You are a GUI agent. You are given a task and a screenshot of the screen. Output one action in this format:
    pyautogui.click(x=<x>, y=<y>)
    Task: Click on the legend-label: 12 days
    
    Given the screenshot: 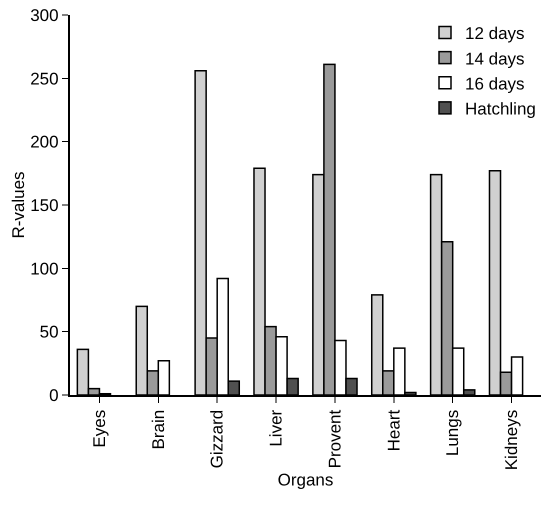 What is the action you would take?
    pyautogui.click(x=495, y=34)
    